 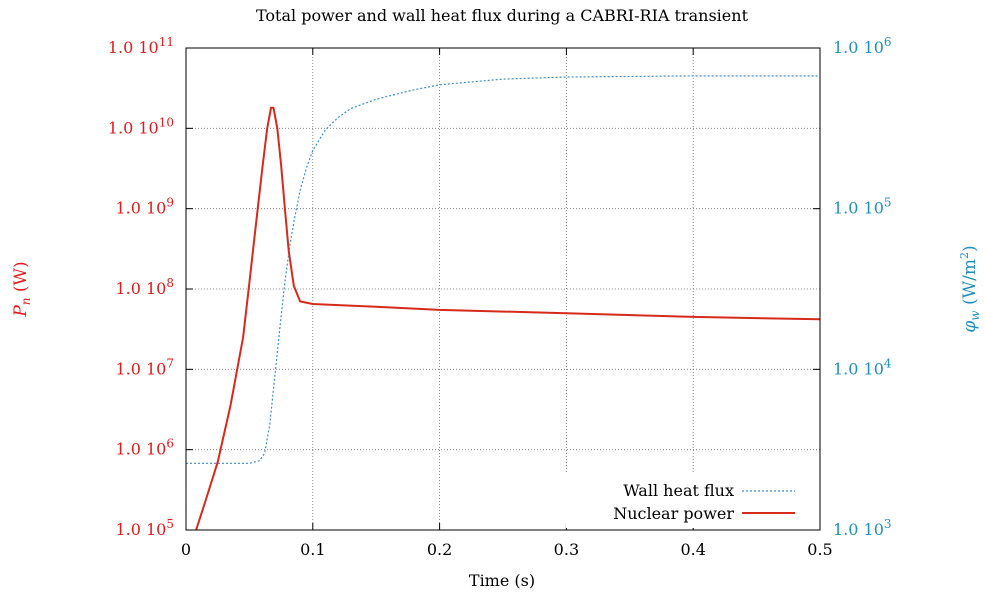 What do you see at coordinates (144, 287) in the screenshot?
I see `y-left-tick-label: 1.0 108` at bounding box center [144, 287].